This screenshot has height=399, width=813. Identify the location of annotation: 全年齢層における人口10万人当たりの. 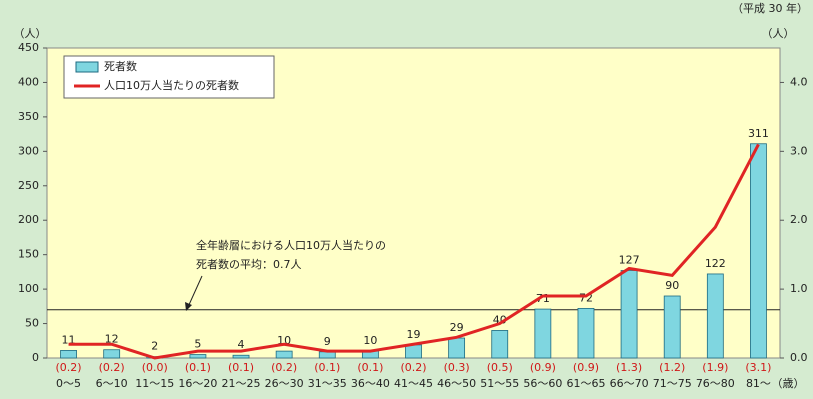
(291, 245).